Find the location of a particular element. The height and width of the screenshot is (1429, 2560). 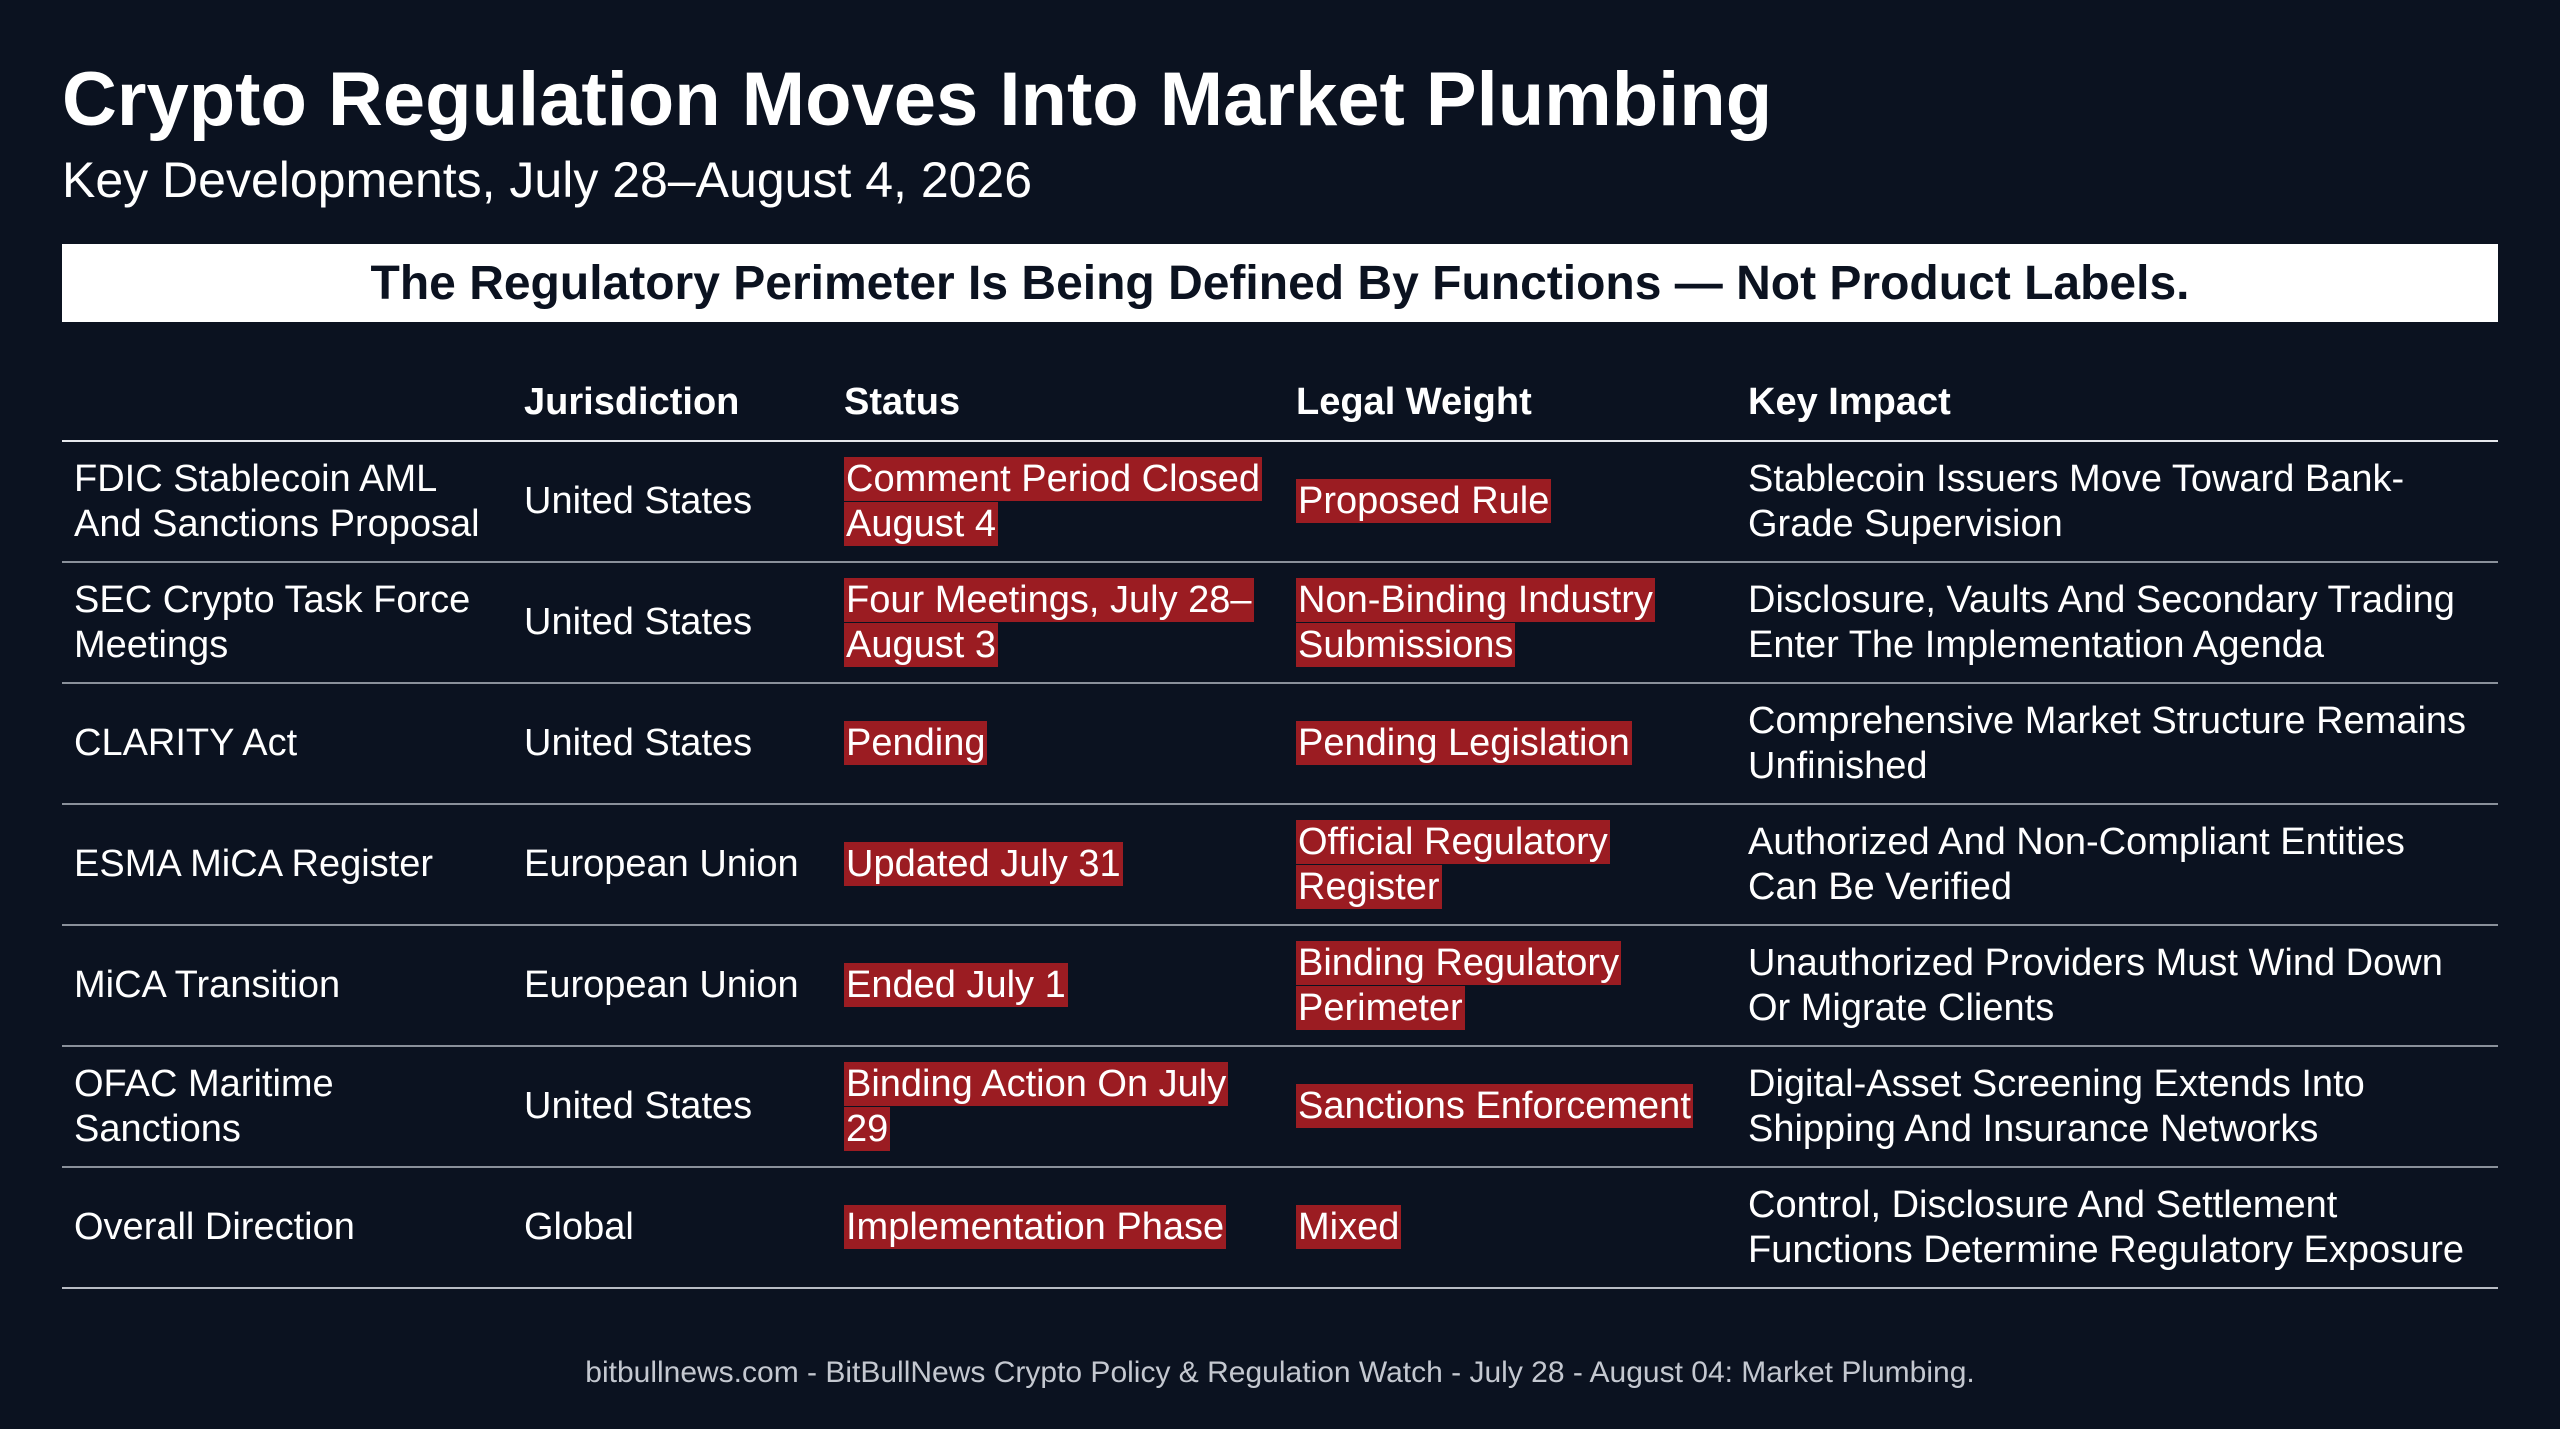

weight-highlight: Proposed Rule is located at coordinates (1424, 501).